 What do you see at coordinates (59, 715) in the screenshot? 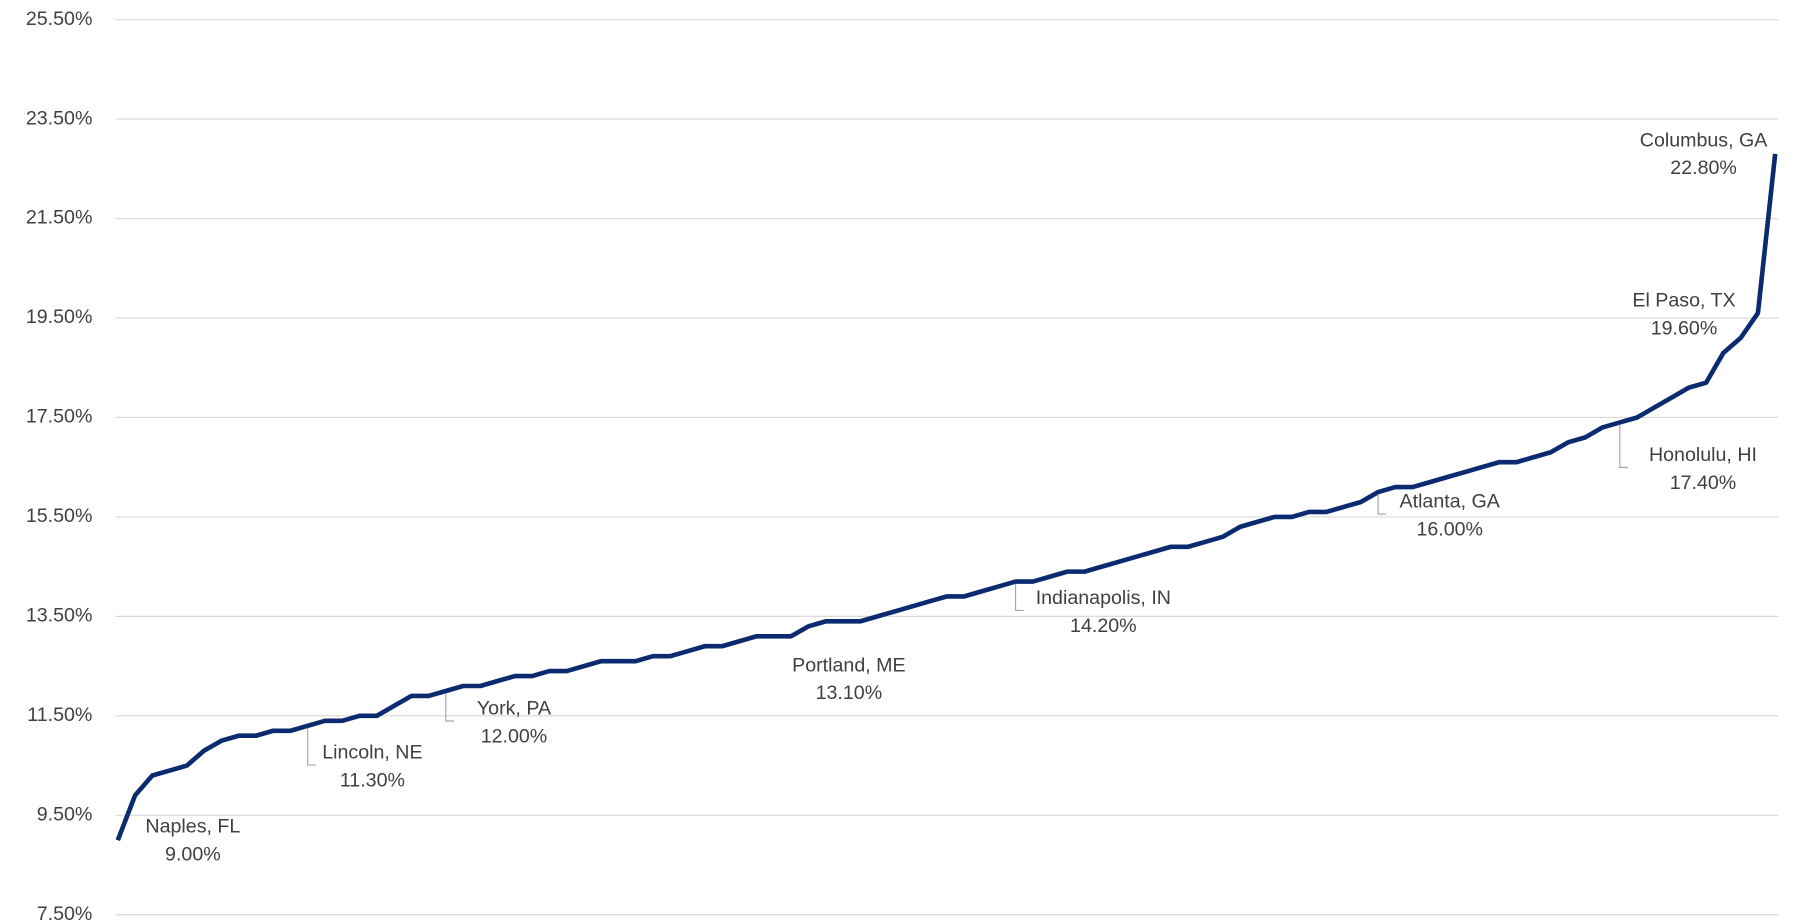
I see `y-tick-label: 11.50%` at bounding box center [59, 715].